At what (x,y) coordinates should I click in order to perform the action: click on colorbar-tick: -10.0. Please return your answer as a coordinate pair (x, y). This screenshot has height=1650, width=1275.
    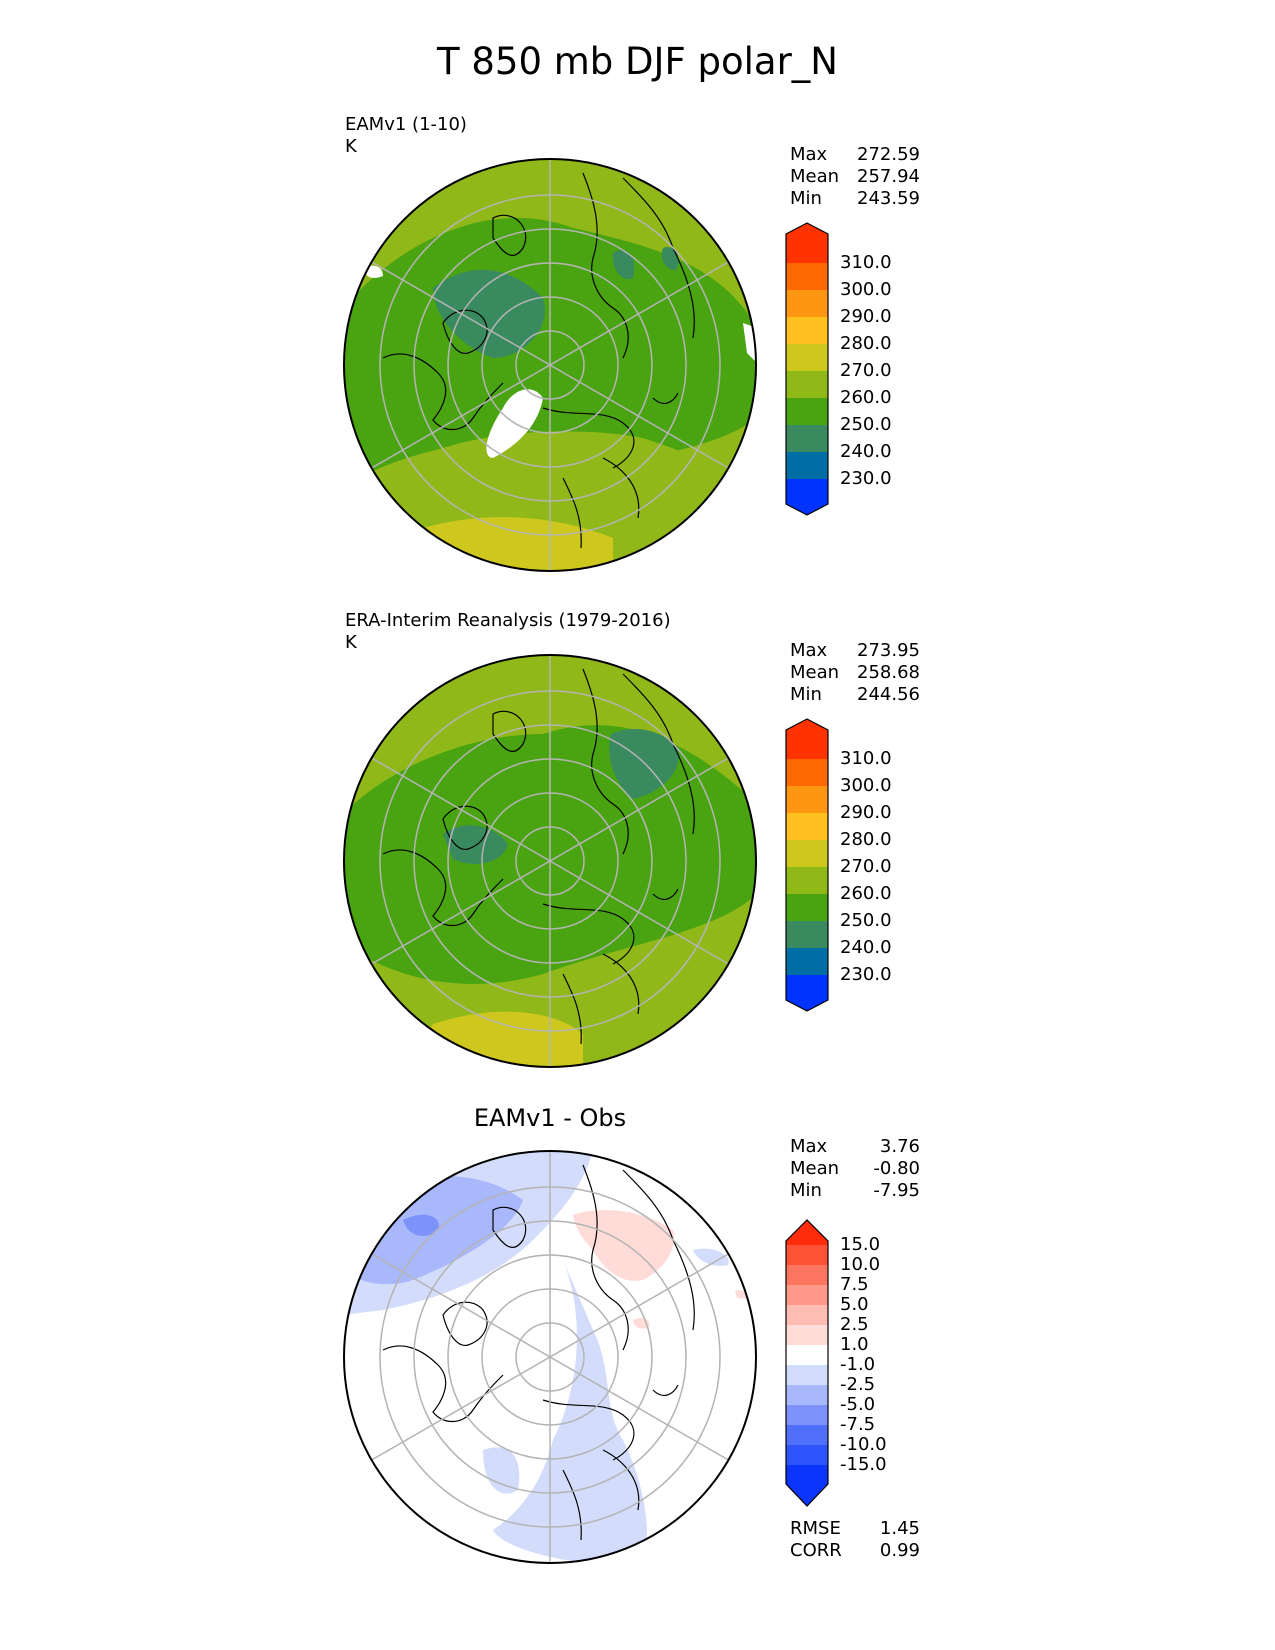
    Looking at the image, I should click on (863, 1444).